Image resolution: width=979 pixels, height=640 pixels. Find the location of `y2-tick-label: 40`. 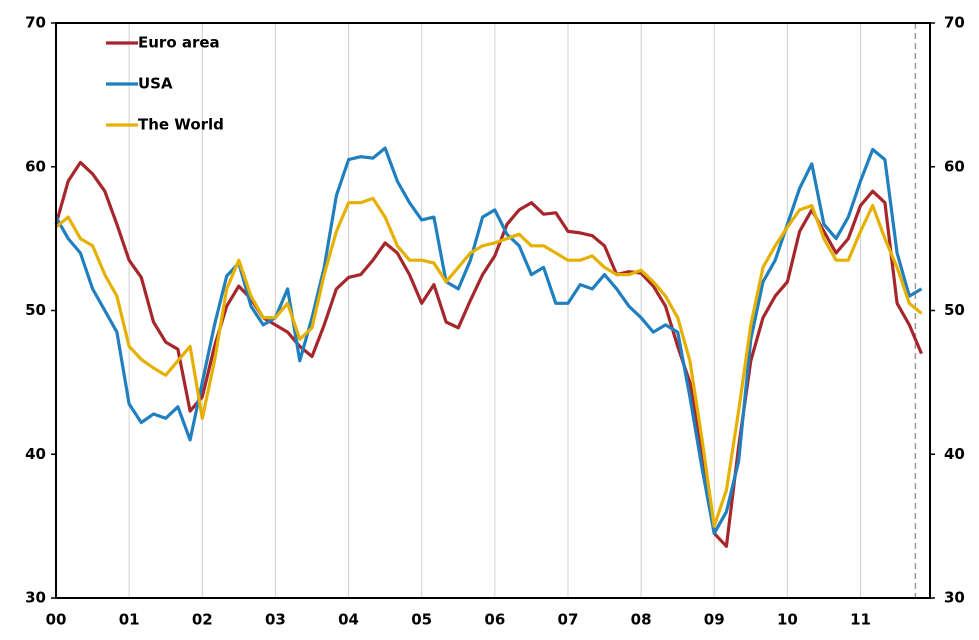

y2-tick-label: 40 is located at coordinates (954, 454).